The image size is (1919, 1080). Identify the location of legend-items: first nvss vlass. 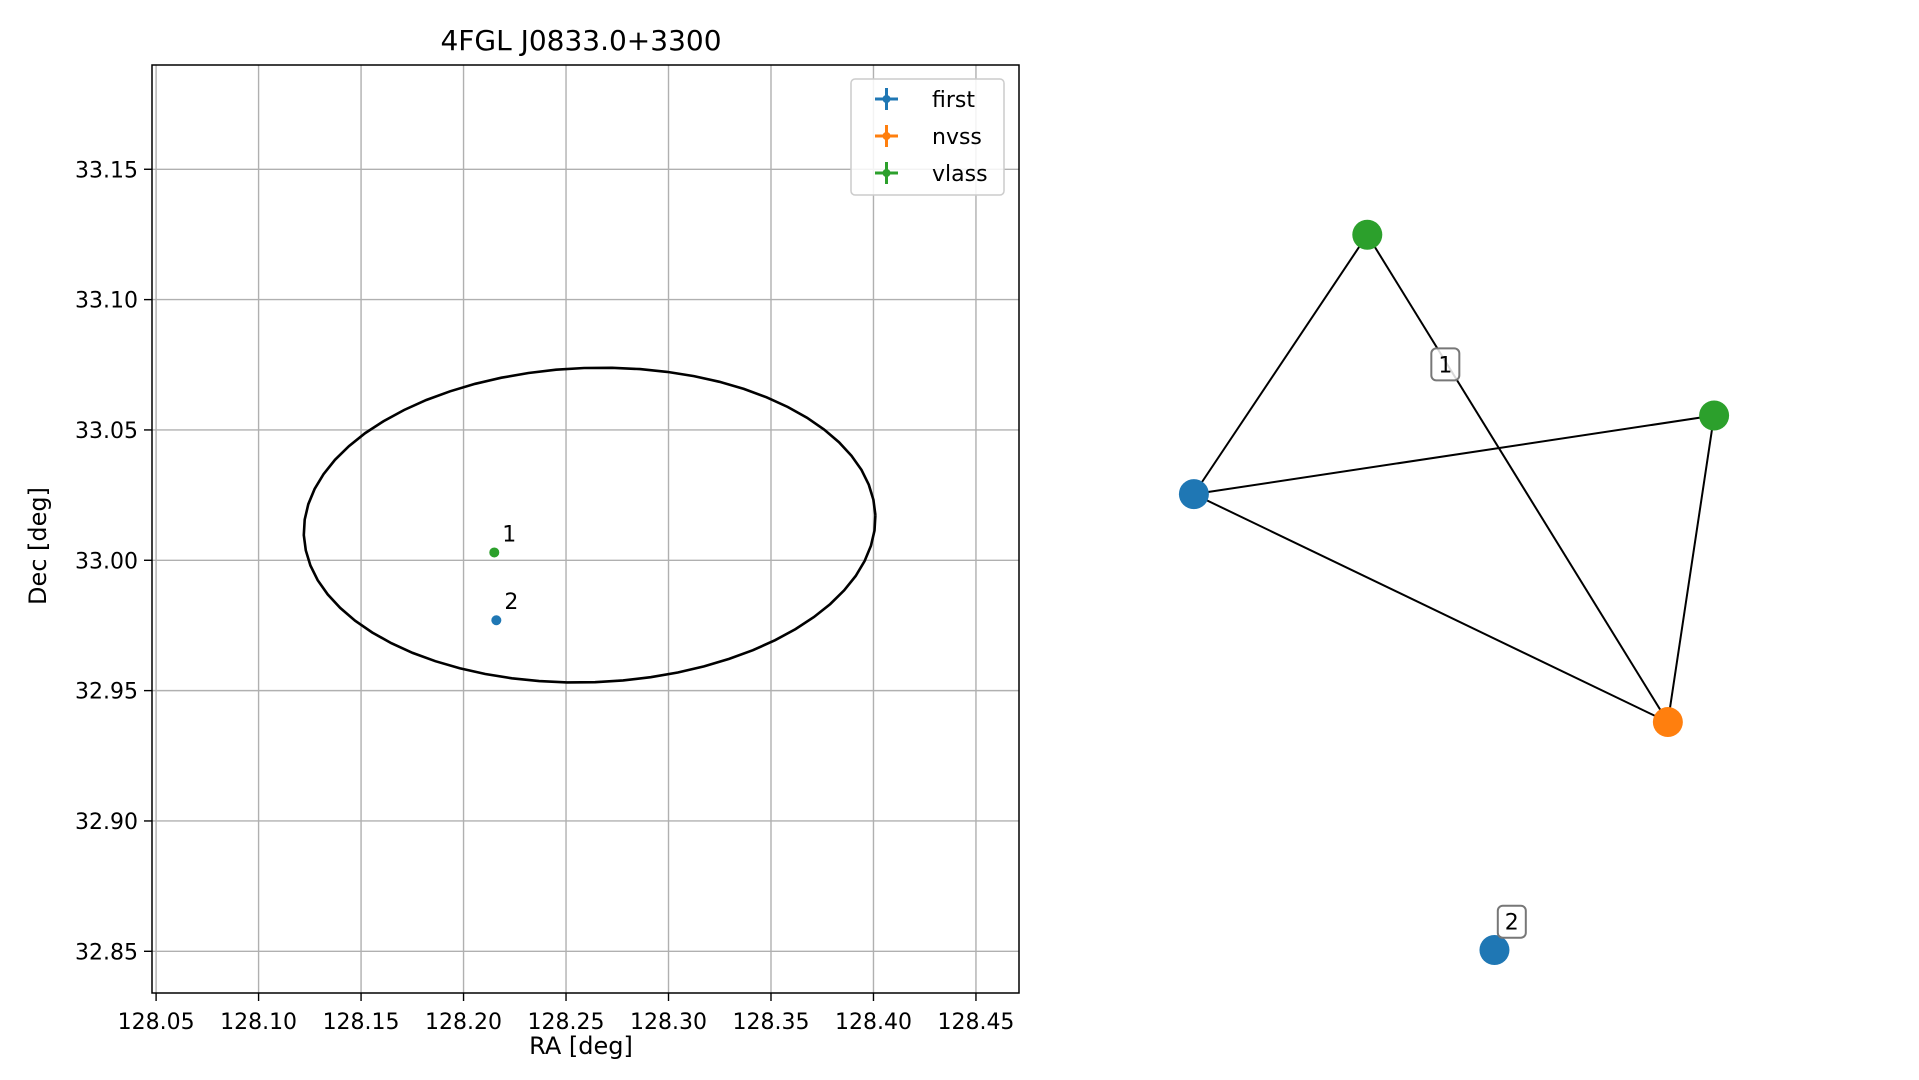
(931, 137).